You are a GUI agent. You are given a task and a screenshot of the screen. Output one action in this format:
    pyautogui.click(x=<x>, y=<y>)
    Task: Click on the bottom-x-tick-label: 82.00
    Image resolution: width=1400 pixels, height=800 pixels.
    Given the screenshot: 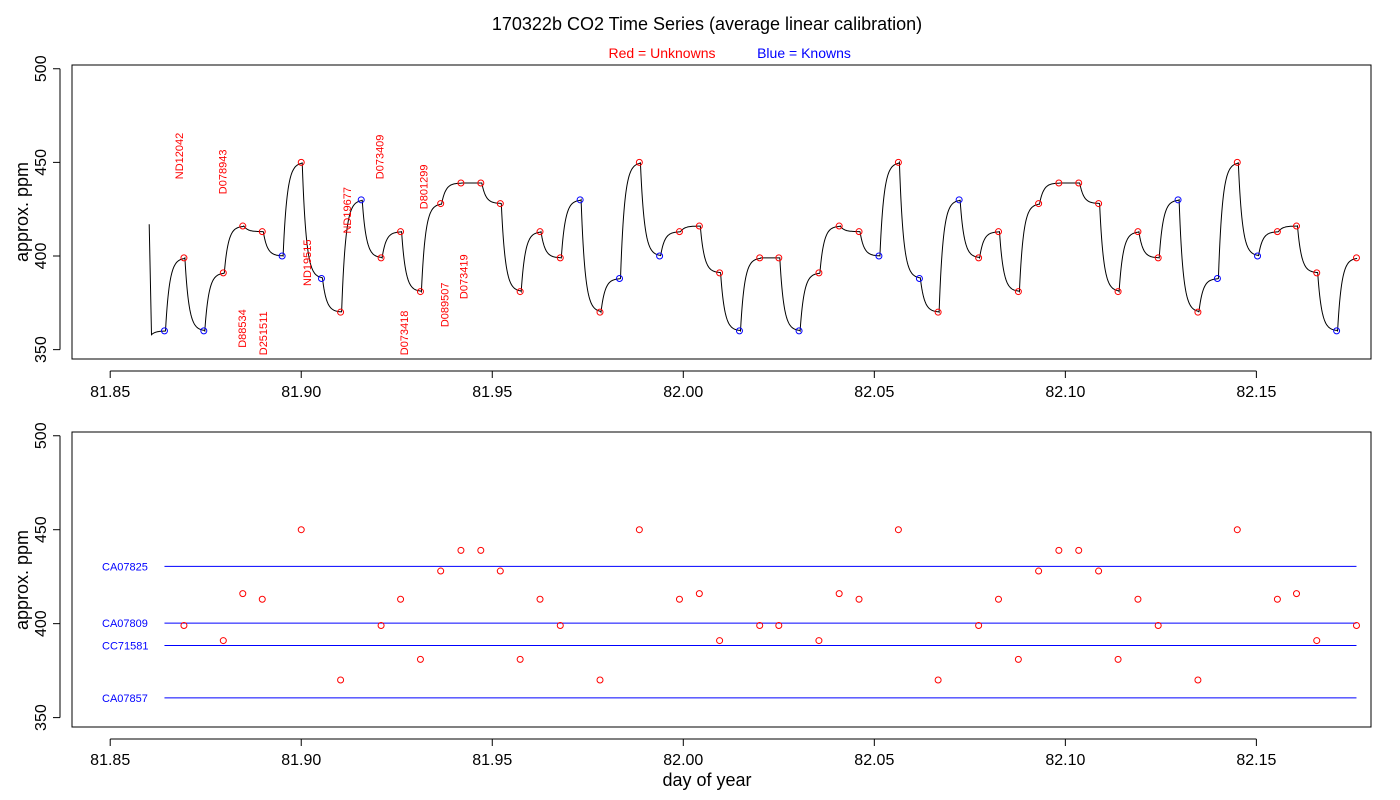 What is the action you would take?
    pyautogui.click(x=683, y=760)
    